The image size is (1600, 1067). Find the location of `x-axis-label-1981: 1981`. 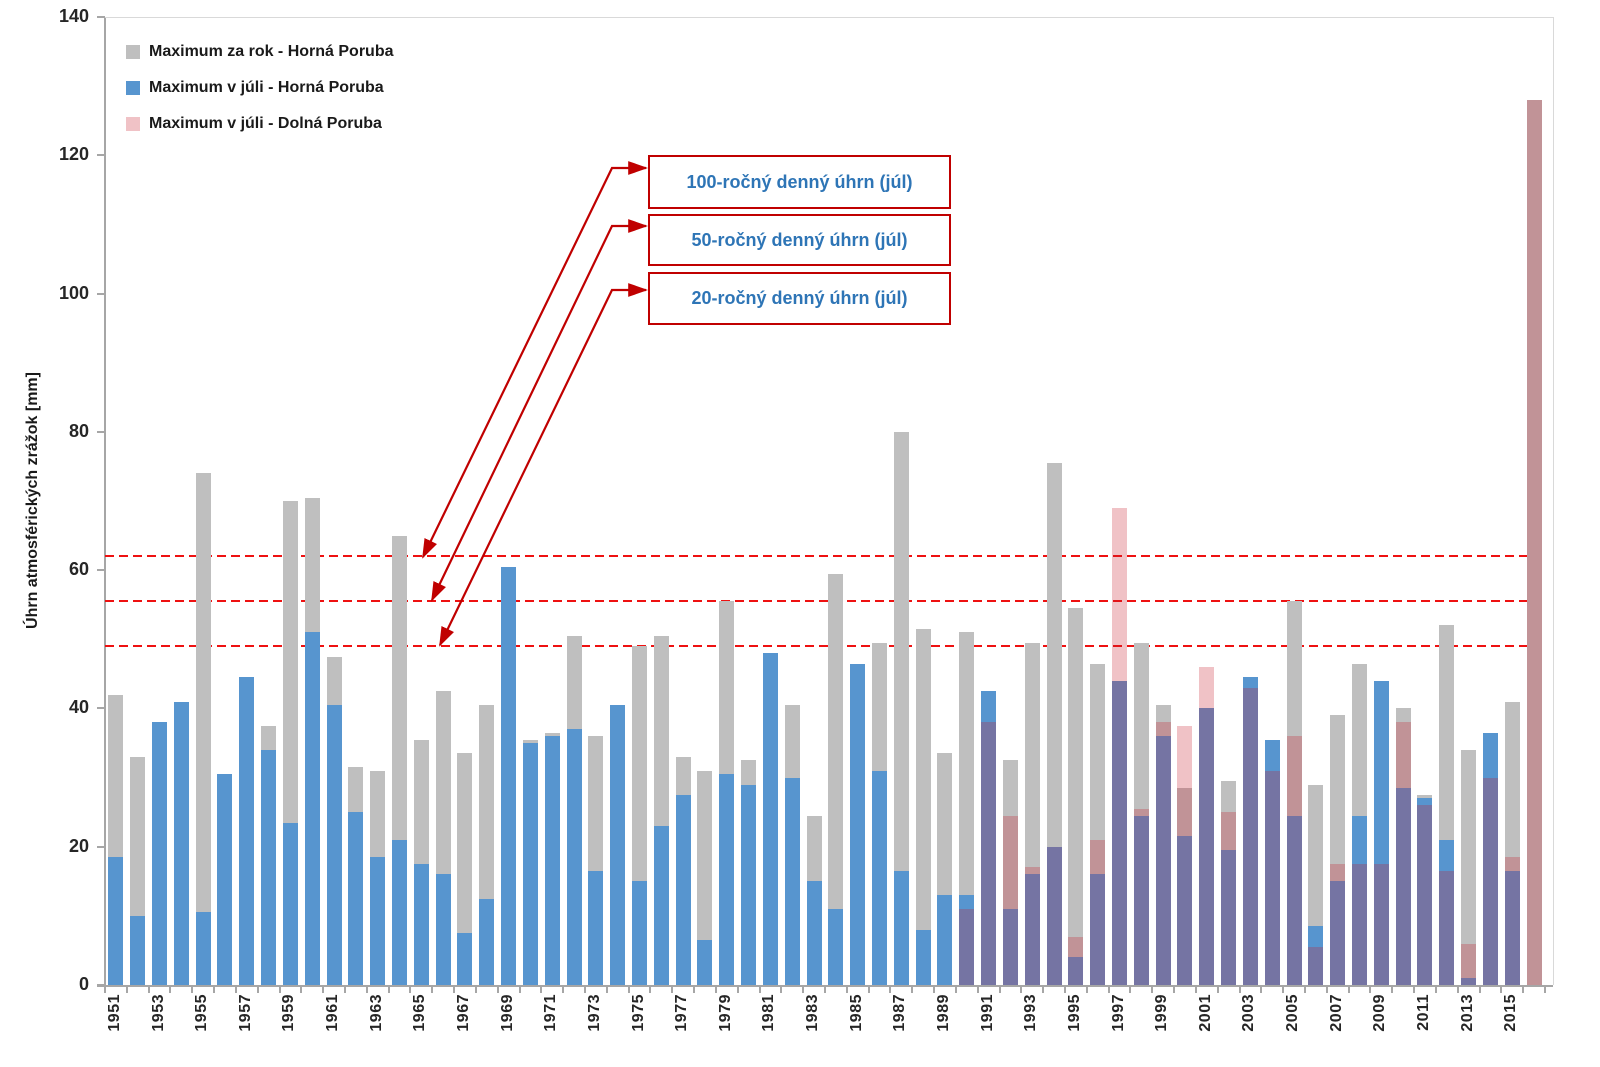

x-axis-label-1981: 1981 is located at coordinates (769, 1013).